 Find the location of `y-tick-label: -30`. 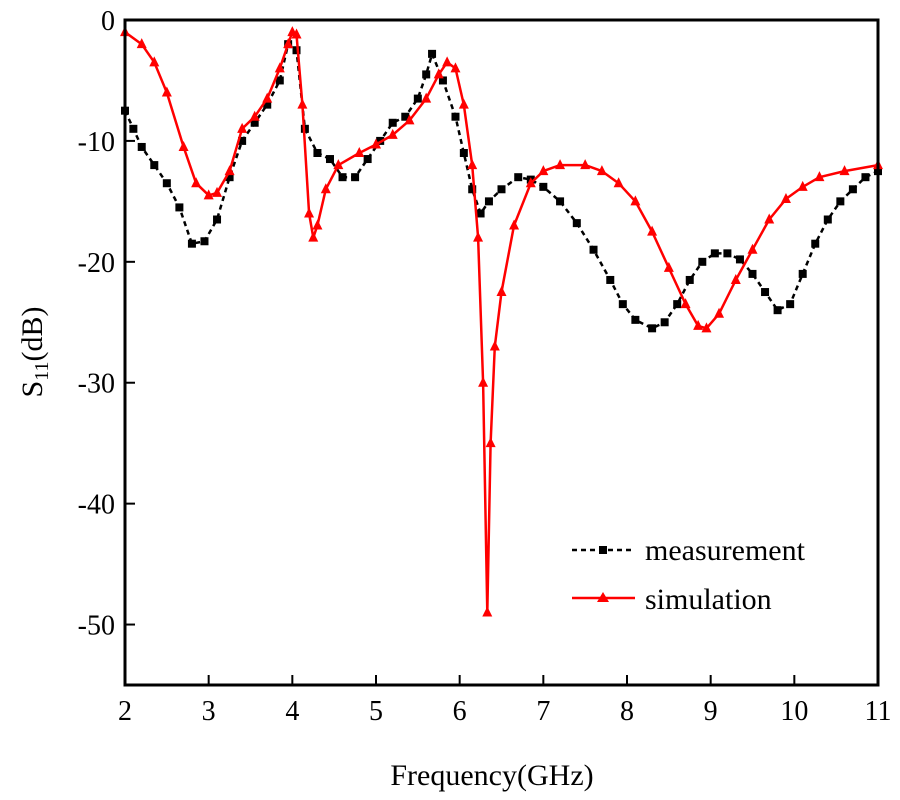

y-tick-label: -30 is located at coordinates (96, 384).